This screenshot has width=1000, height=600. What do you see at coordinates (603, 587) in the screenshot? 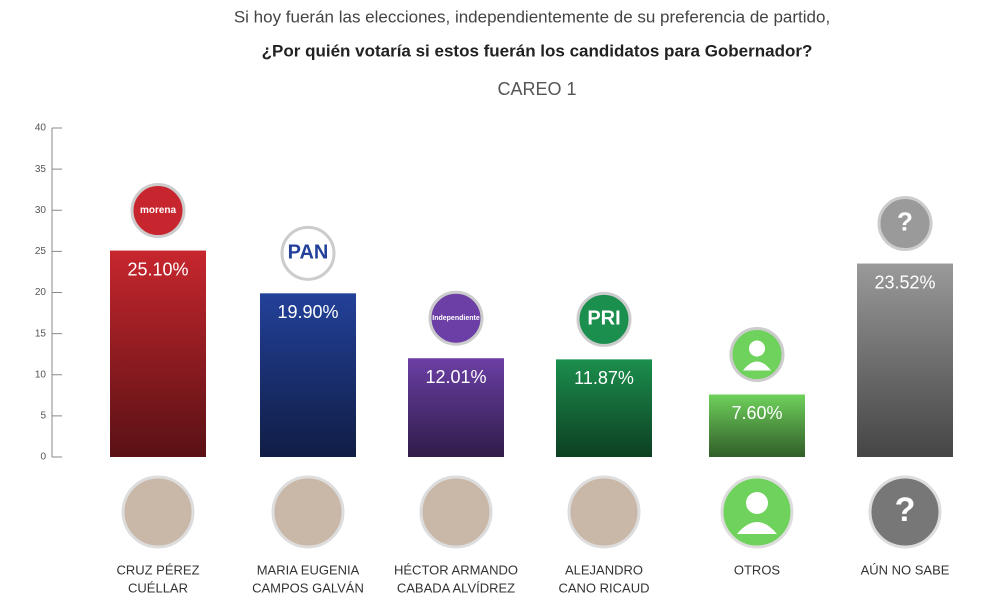
I see `x-tick-label: CANO RICAUD` at bounding box center [603, 587].